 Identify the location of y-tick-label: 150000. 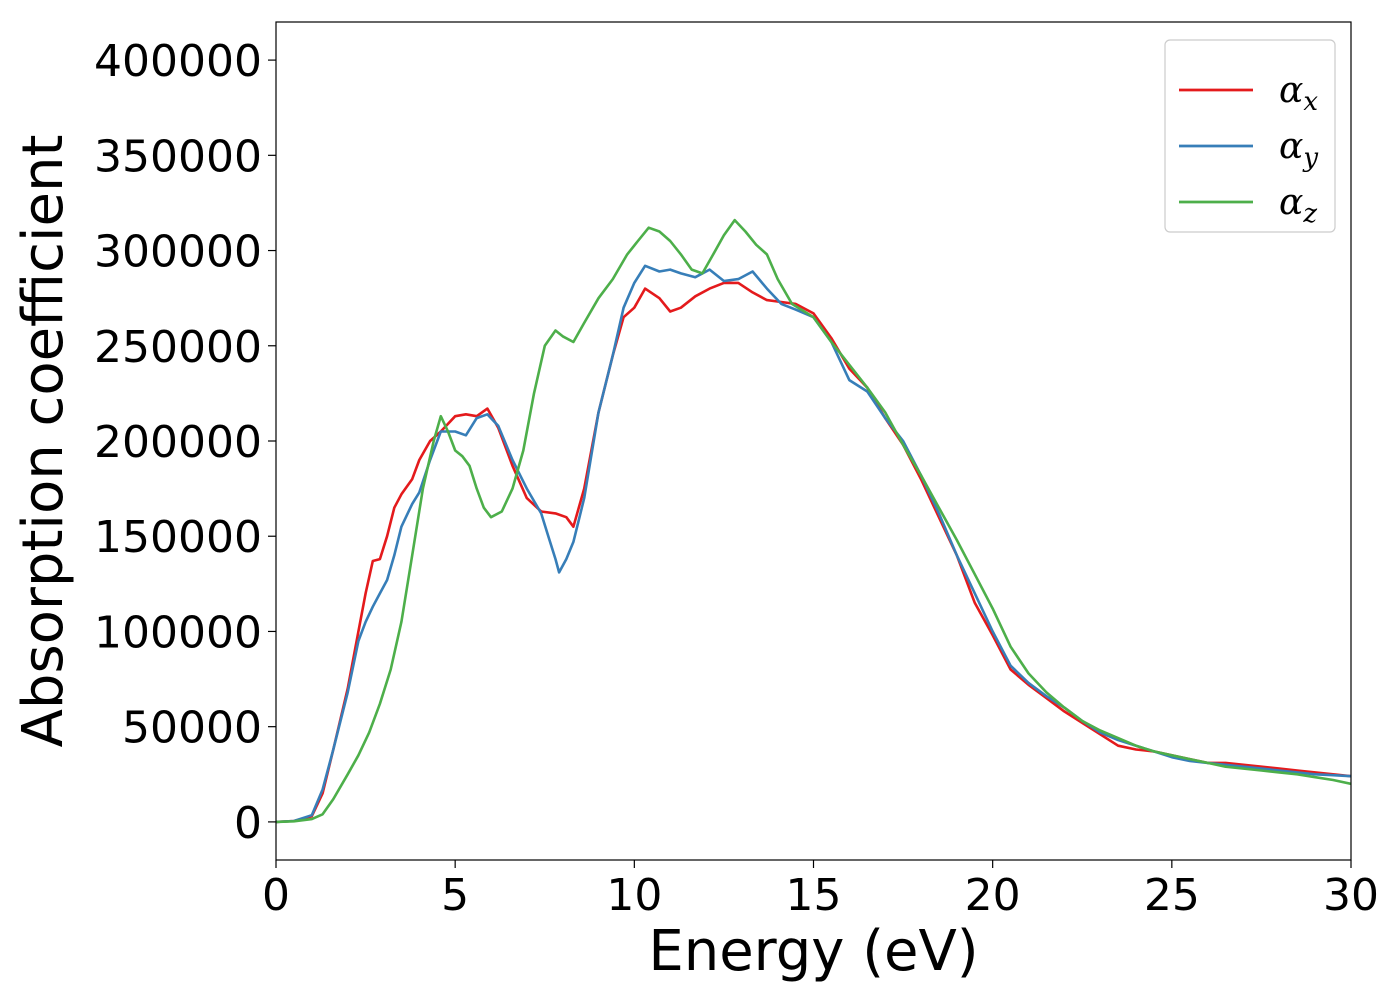
(178, 537).